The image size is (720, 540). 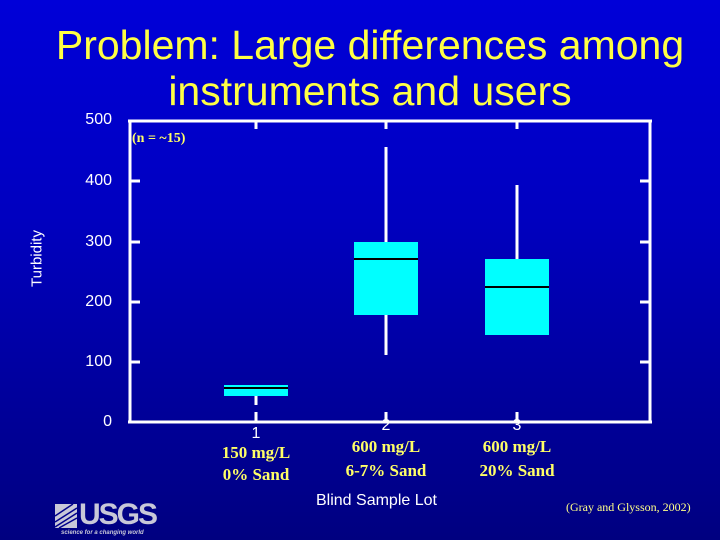 What do you see at coordinates (628, 507) in the screenshot?
I see `citation: (Gray and Glysson, 2002)` at bounding box center [628, 507].